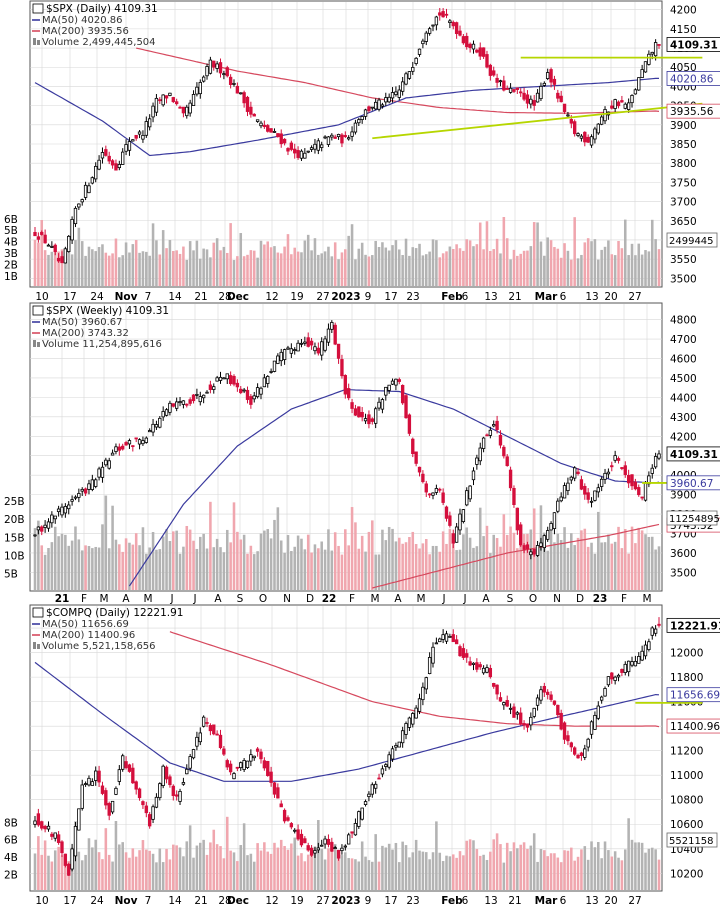 Image resolution: width=720 pixels, height=907 pixels. What do you see at coordinates (683, 398) in the screenshot?
I see `y-tick-label: 4400` at bounding box center [683, 398].